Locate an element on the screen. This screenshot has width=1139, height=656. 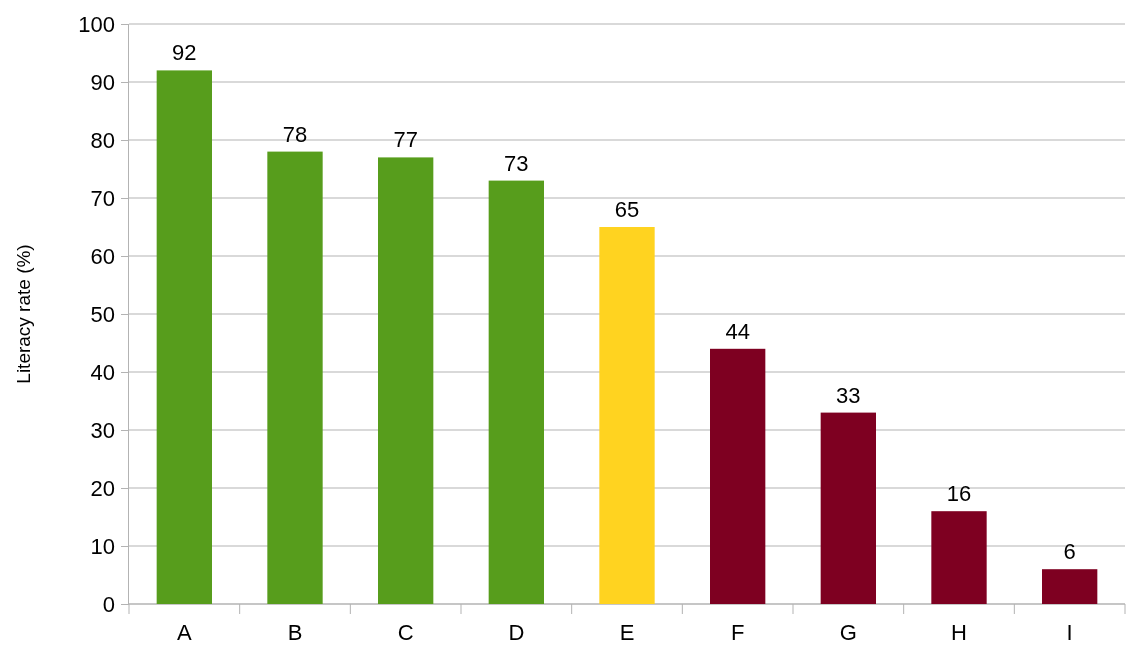
y-tick-label: 60 is located at coordinates (102, 256).